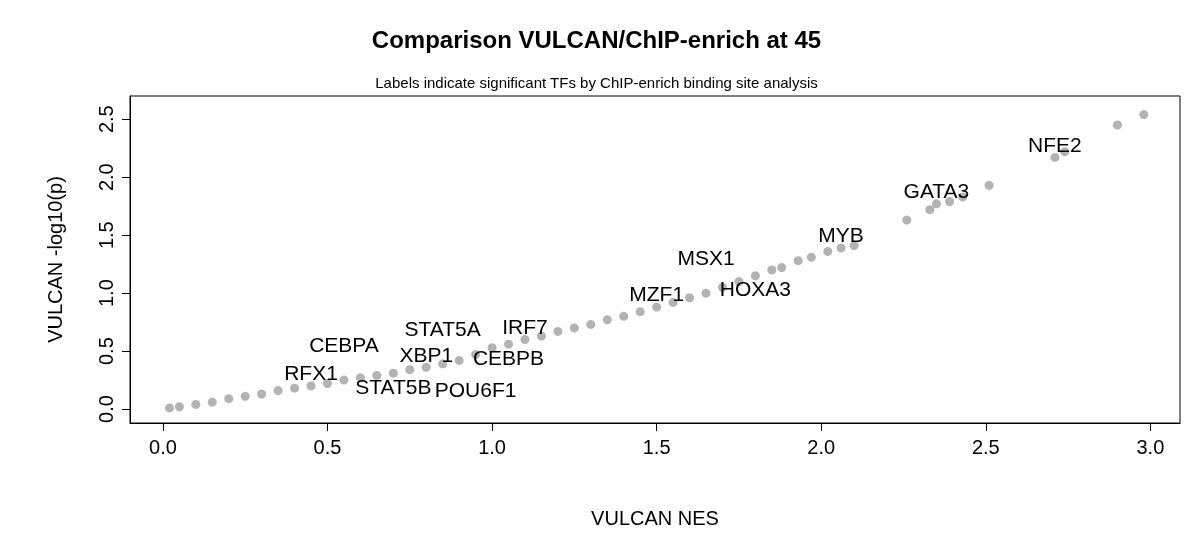 The image size is (1193, 555). I want to click on x-tick-label: 0.0, so click(163, 447).